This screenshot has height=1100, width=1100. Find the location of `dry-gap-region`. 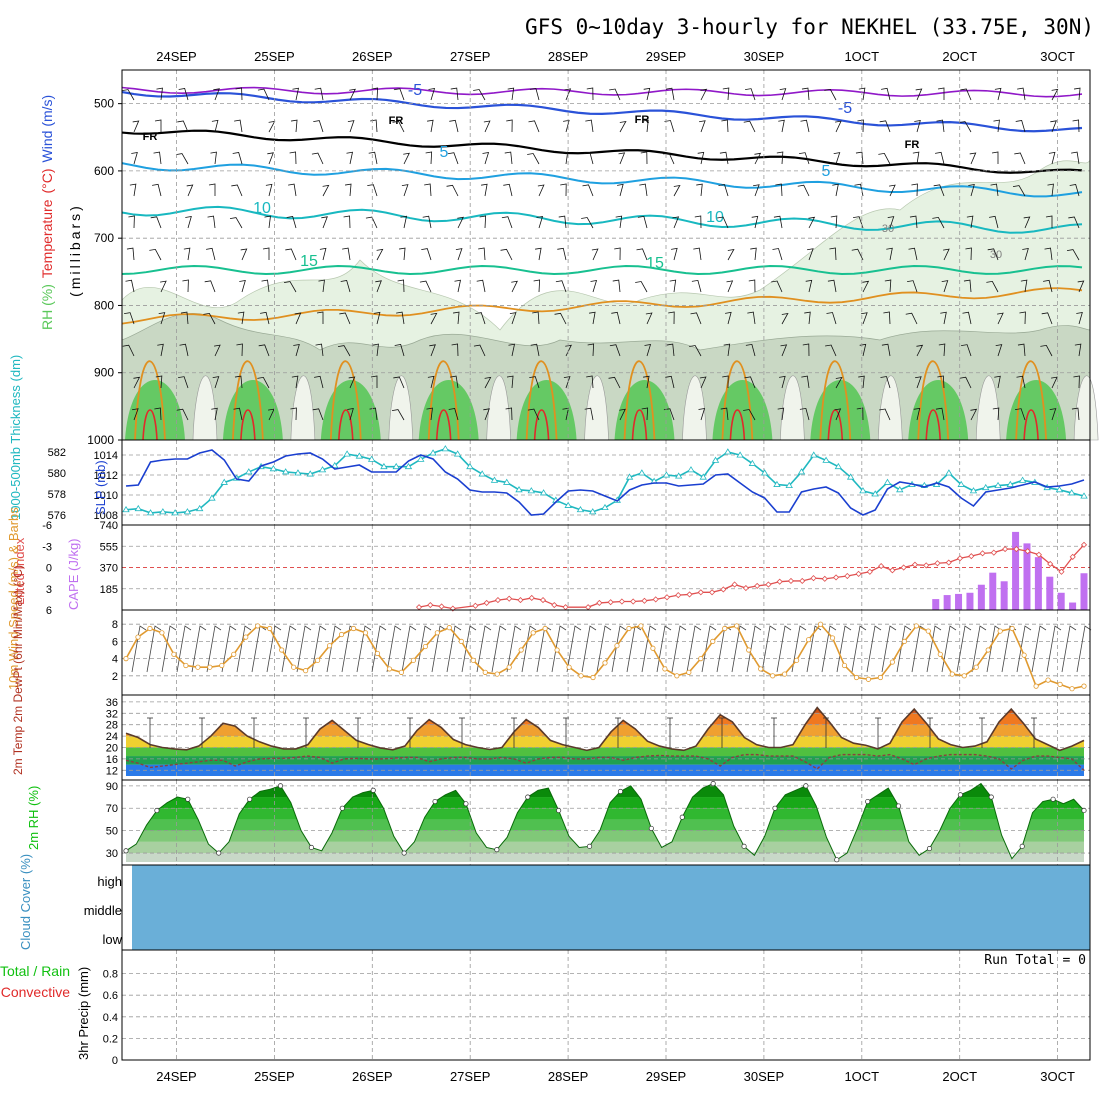

dry-gap-region is located at coordinates (401, 408).